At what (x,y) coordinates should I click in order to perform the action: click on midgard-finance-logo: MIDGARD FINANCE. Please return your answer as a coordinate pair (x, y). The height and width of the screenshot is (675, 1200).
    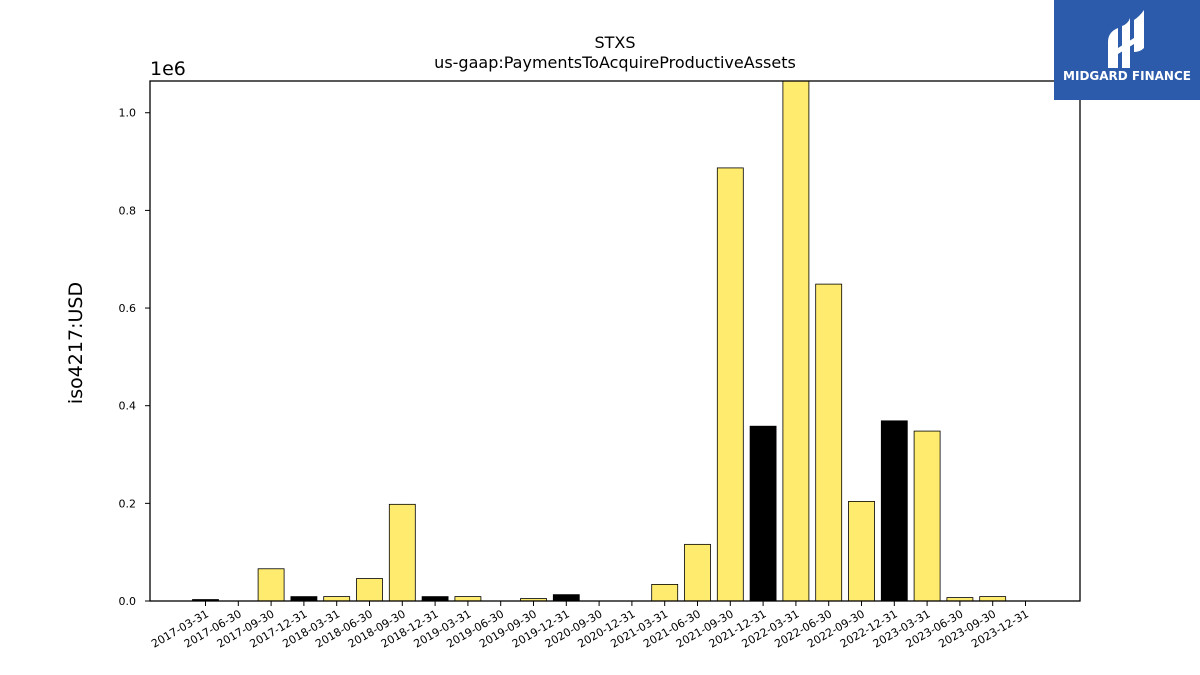
    Looking at the image, I should click on (1127, 50).